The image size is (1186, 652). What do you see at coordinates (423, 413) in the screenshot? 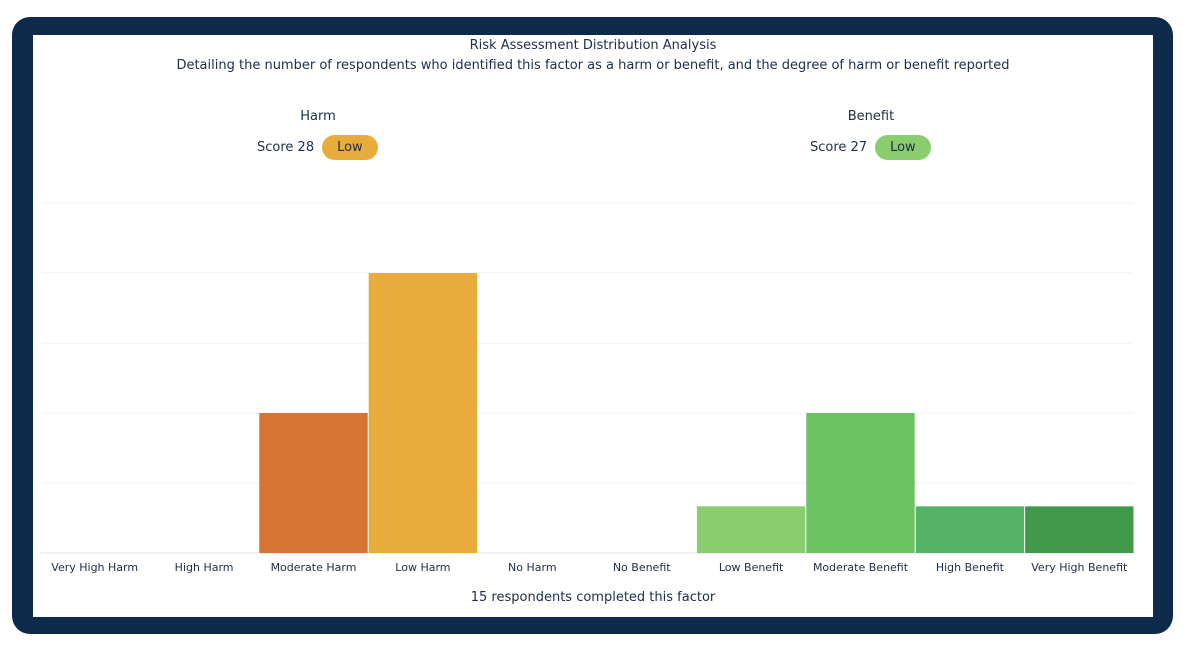
I see `bar-low-harm` at bounding box center [423, 413].